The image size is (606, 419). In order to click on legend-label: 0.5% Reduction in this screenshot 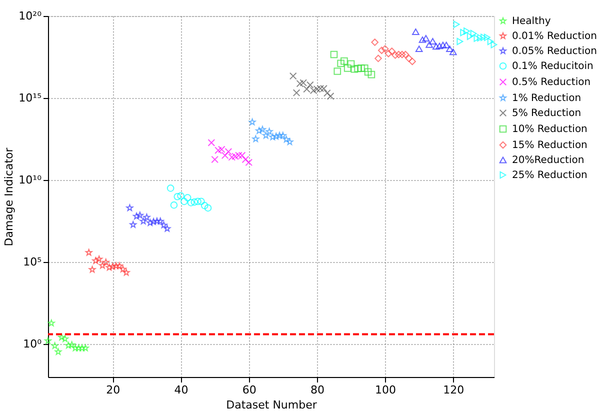, I will do `click(551, 82)`.